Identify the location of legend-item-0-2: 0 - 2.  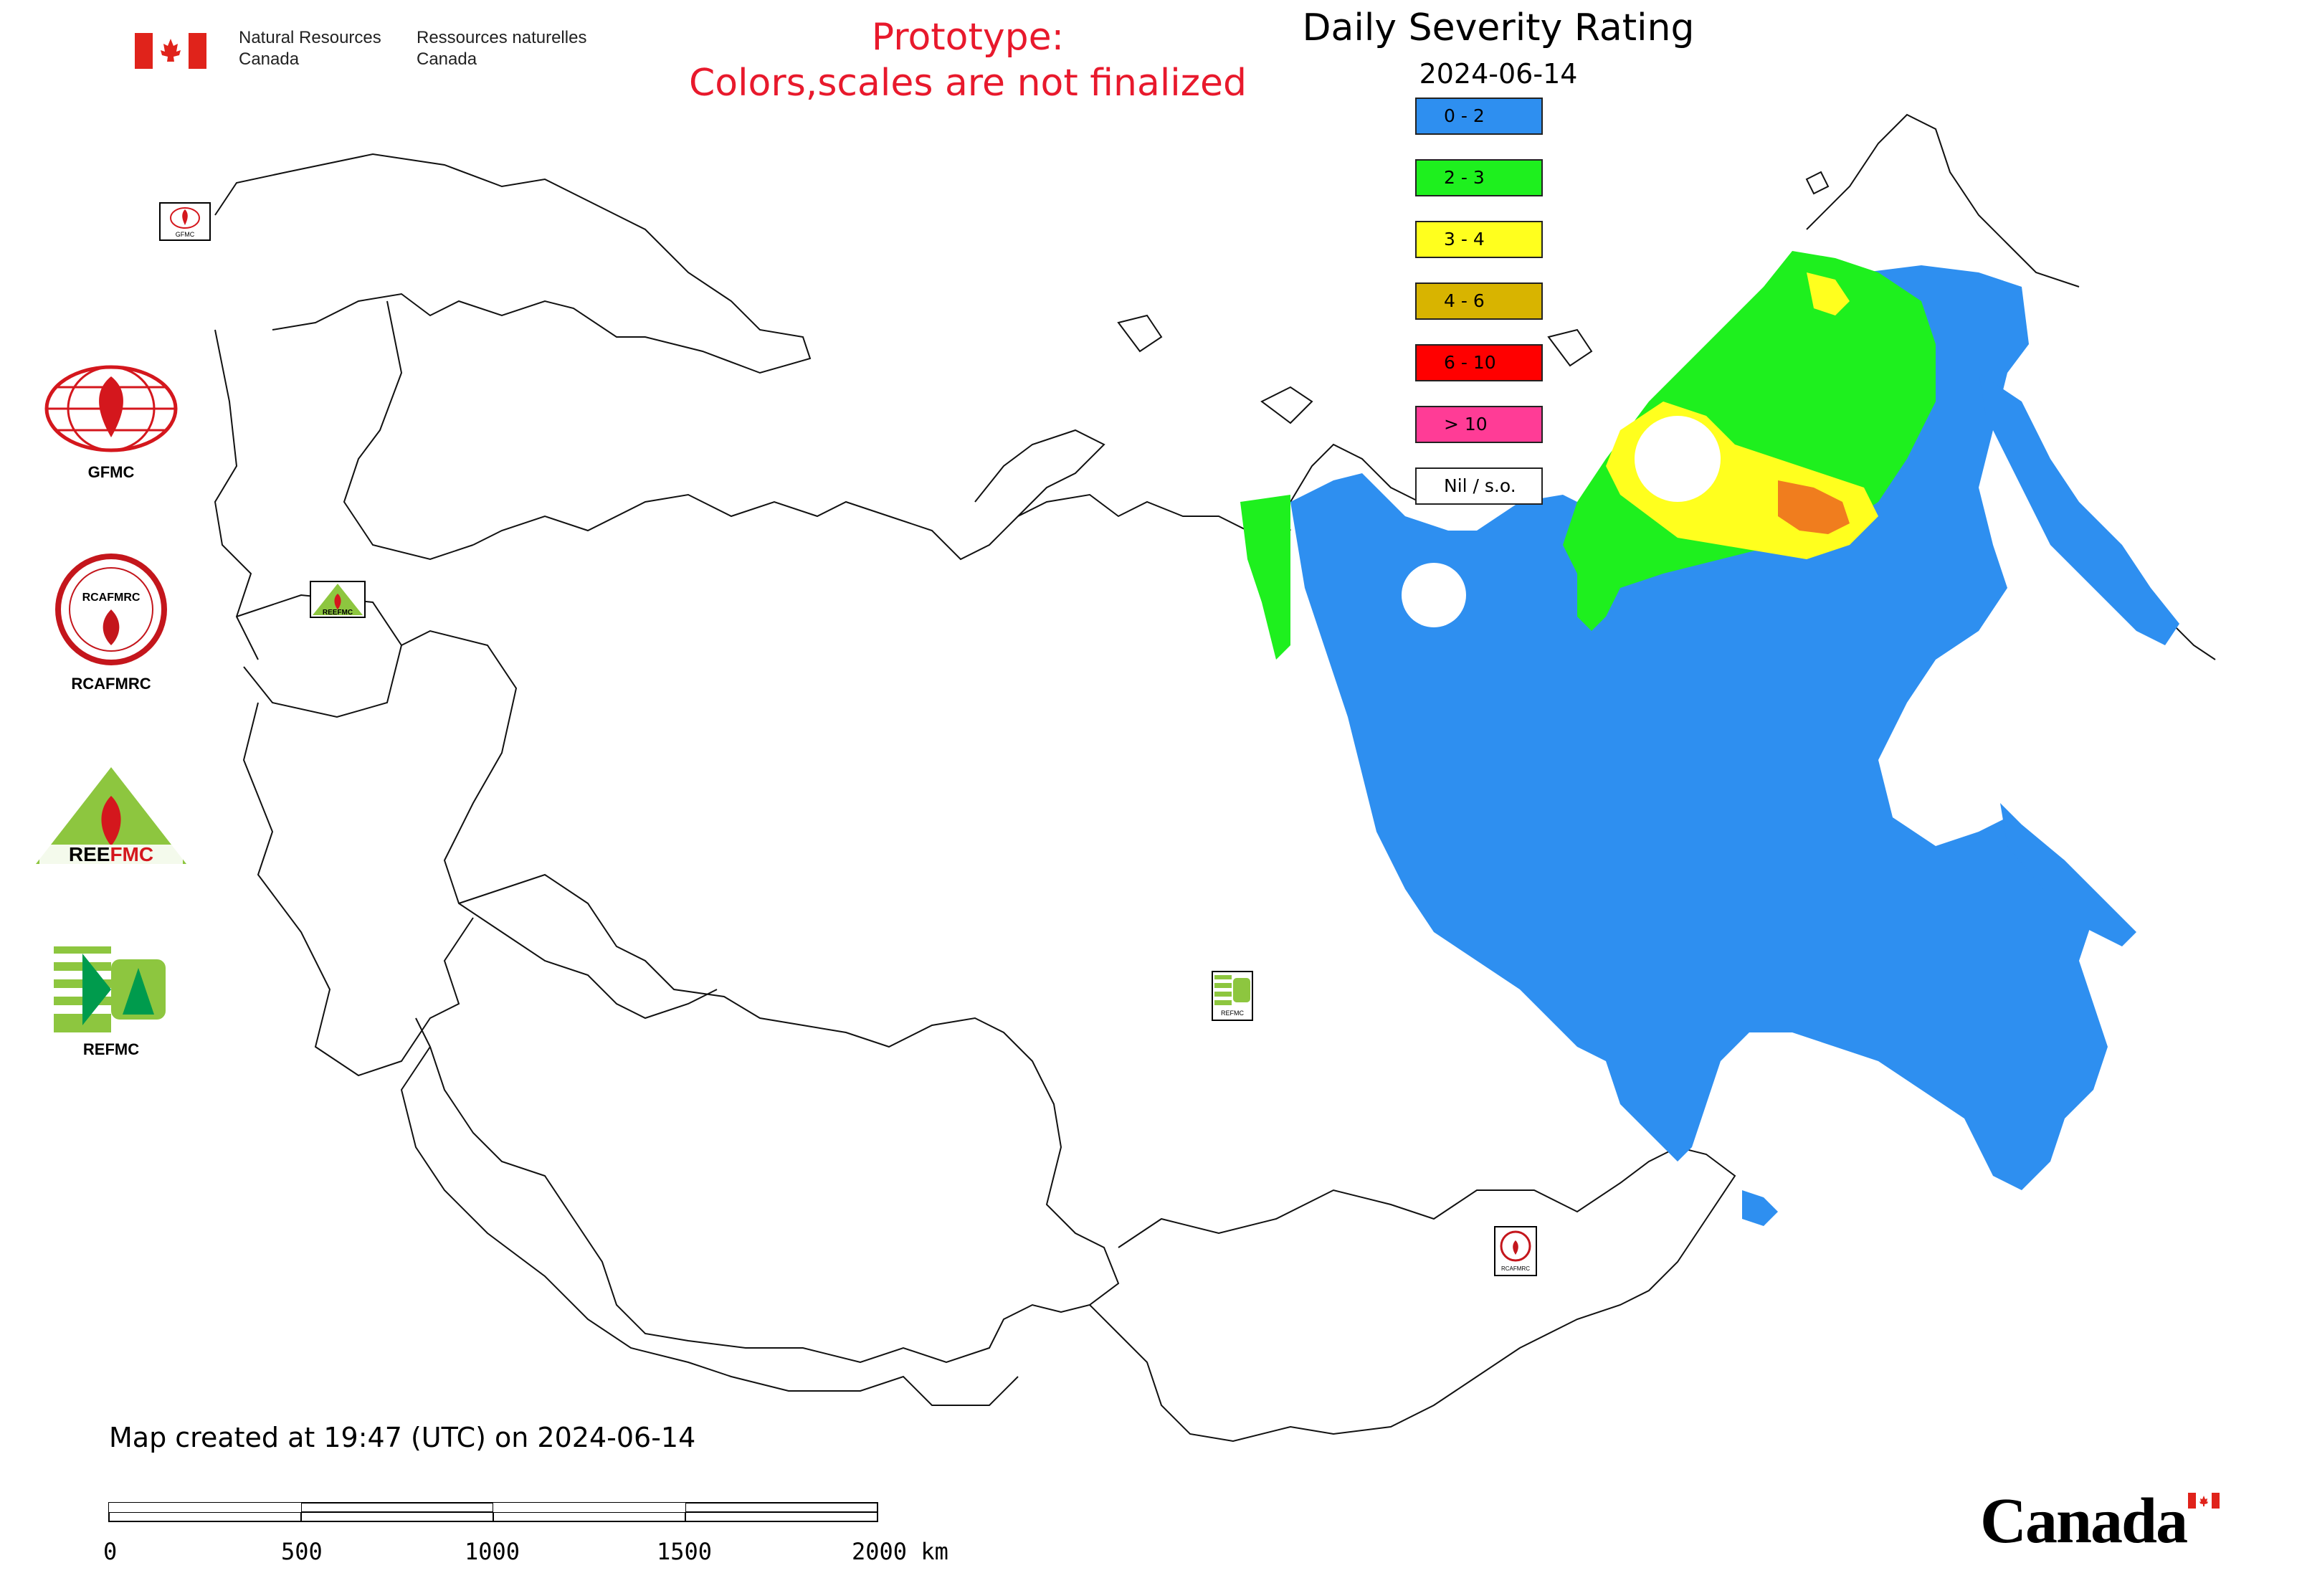
(1479, 116).